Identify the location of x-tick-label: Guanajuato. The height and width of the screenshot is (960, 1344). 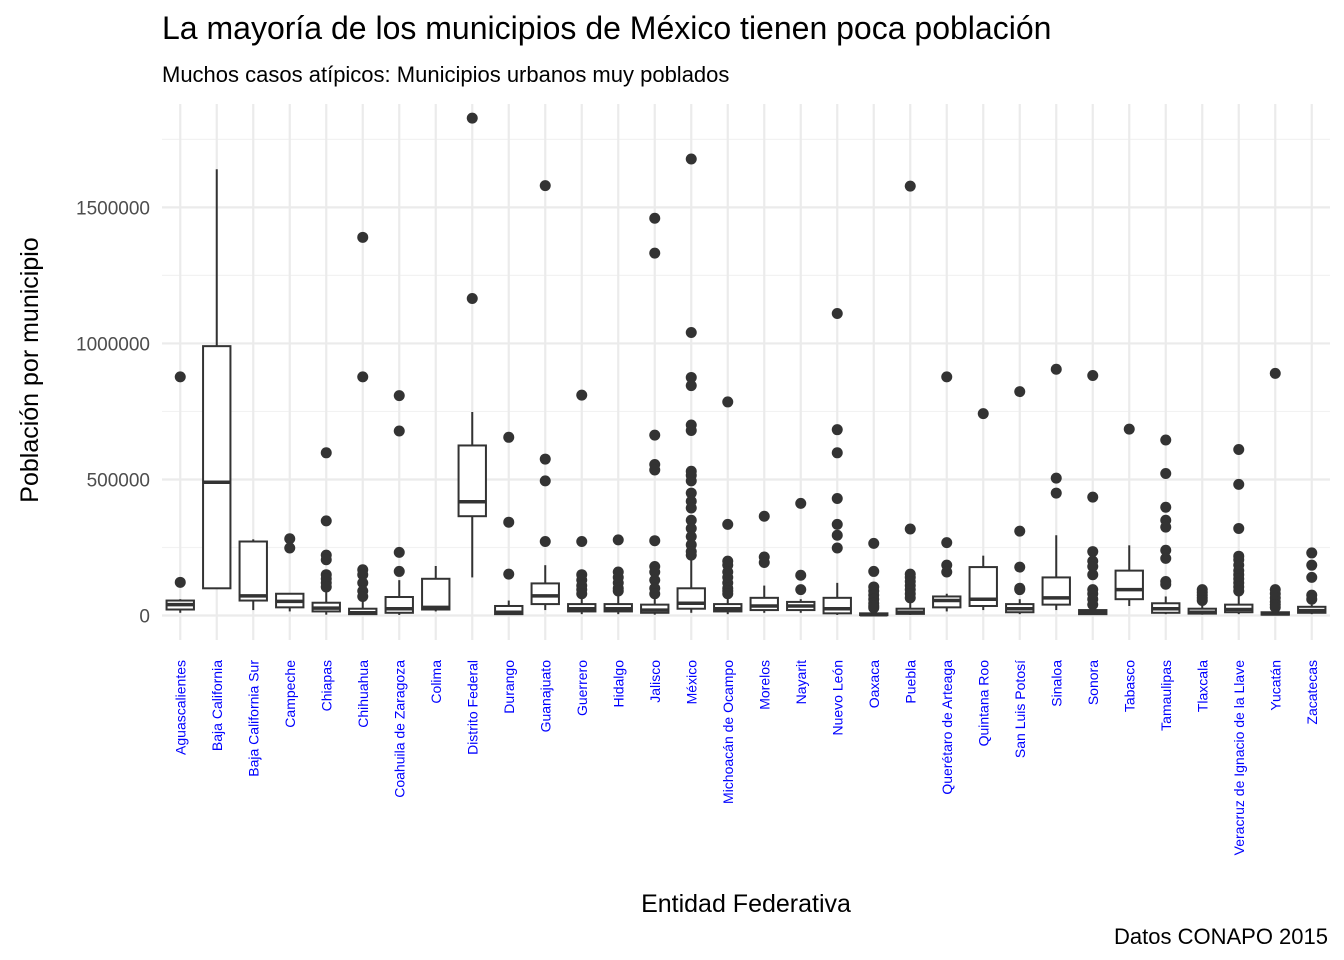
(545, 696).